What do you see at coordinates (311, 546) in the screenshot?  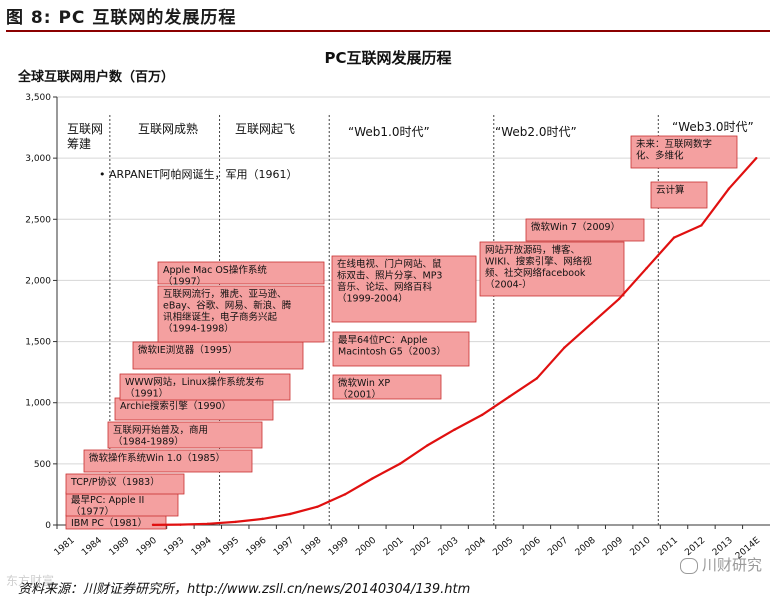 I see `x-tick-label: 1998` at bounding box center [311, 546].